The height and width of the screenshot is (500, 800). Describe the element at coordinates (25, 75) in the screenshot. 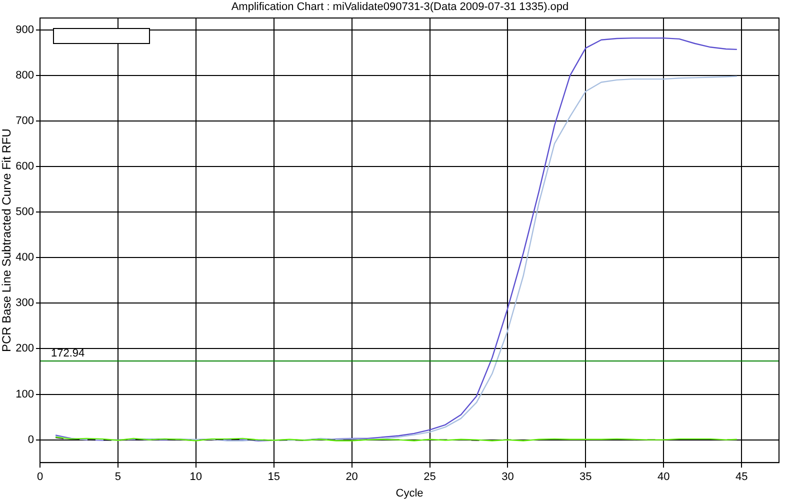

I see `y-tick-label: 800` at that location.